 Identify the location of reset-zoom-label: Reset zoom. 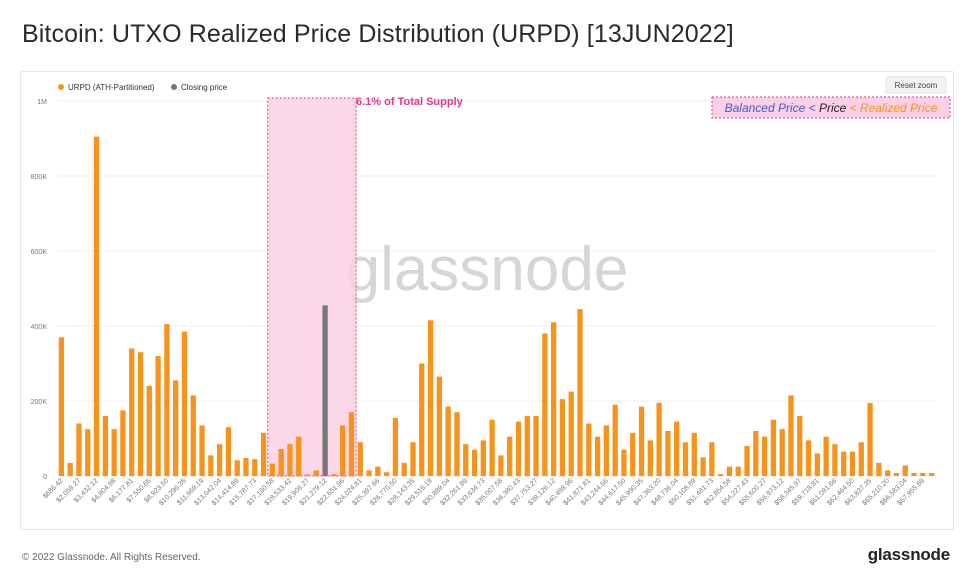
(916, 85).